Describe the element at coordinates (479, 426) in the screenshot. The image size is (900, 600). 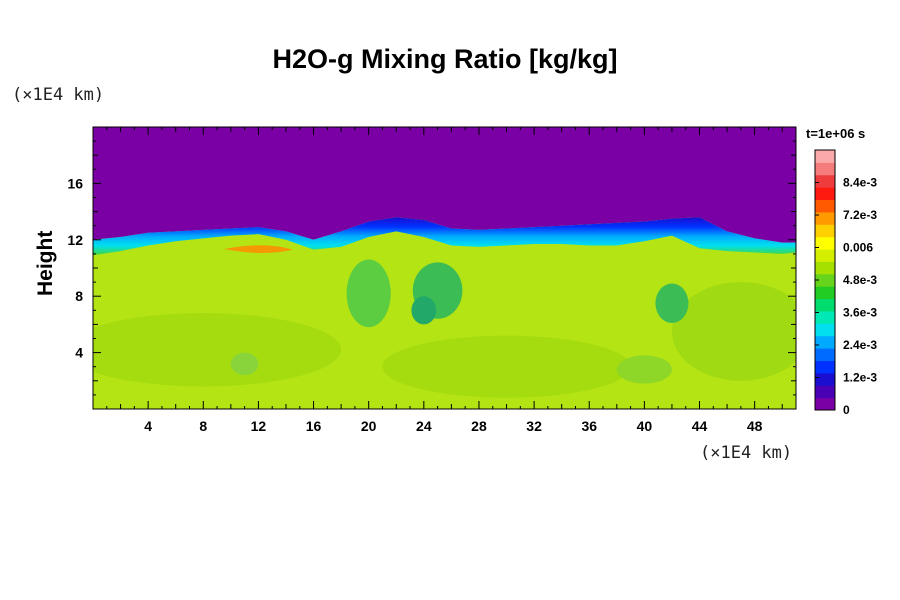
I see `x-tick-label: 28` at that location.